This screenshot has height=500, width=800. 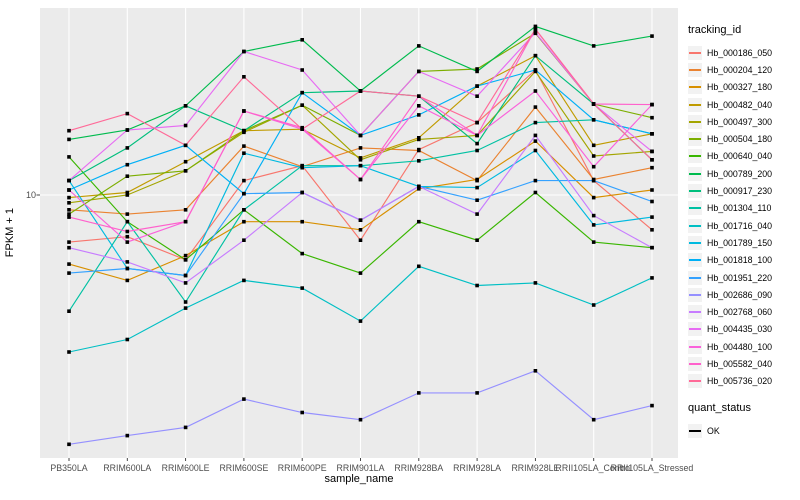 What do you see at coordinates (744, 242) in the screenshot?
I see `legend-entry: Hb_001789_150` at bounding box center [744, 242].